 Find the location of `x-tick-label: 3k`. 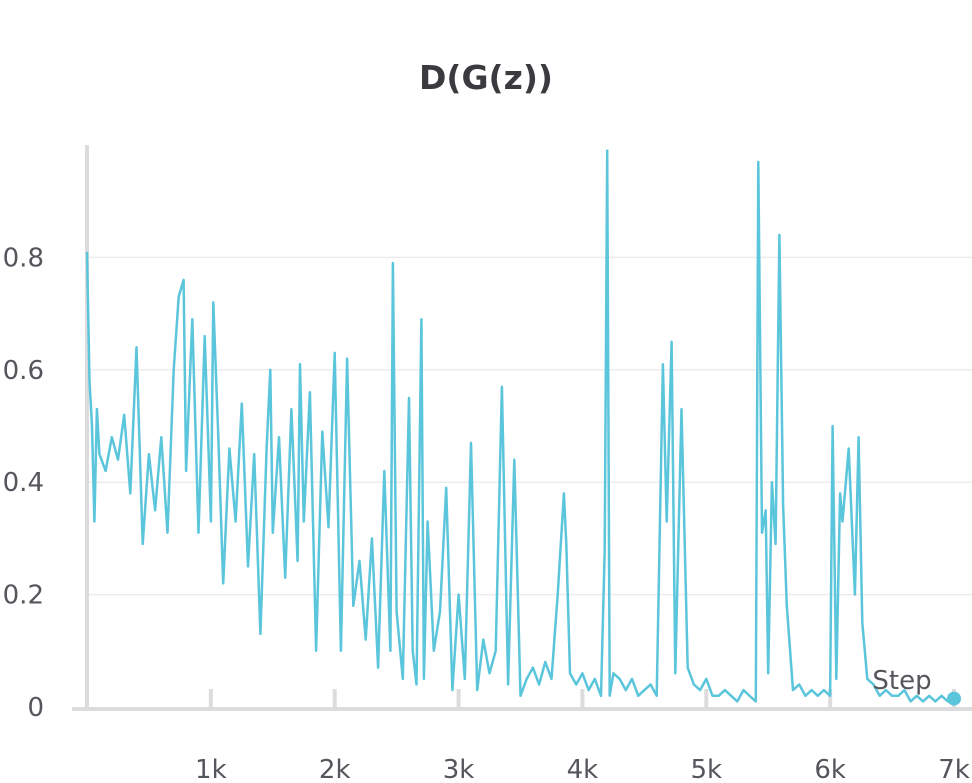

x-tick-label: 3k is located at coordinates (459, 769).